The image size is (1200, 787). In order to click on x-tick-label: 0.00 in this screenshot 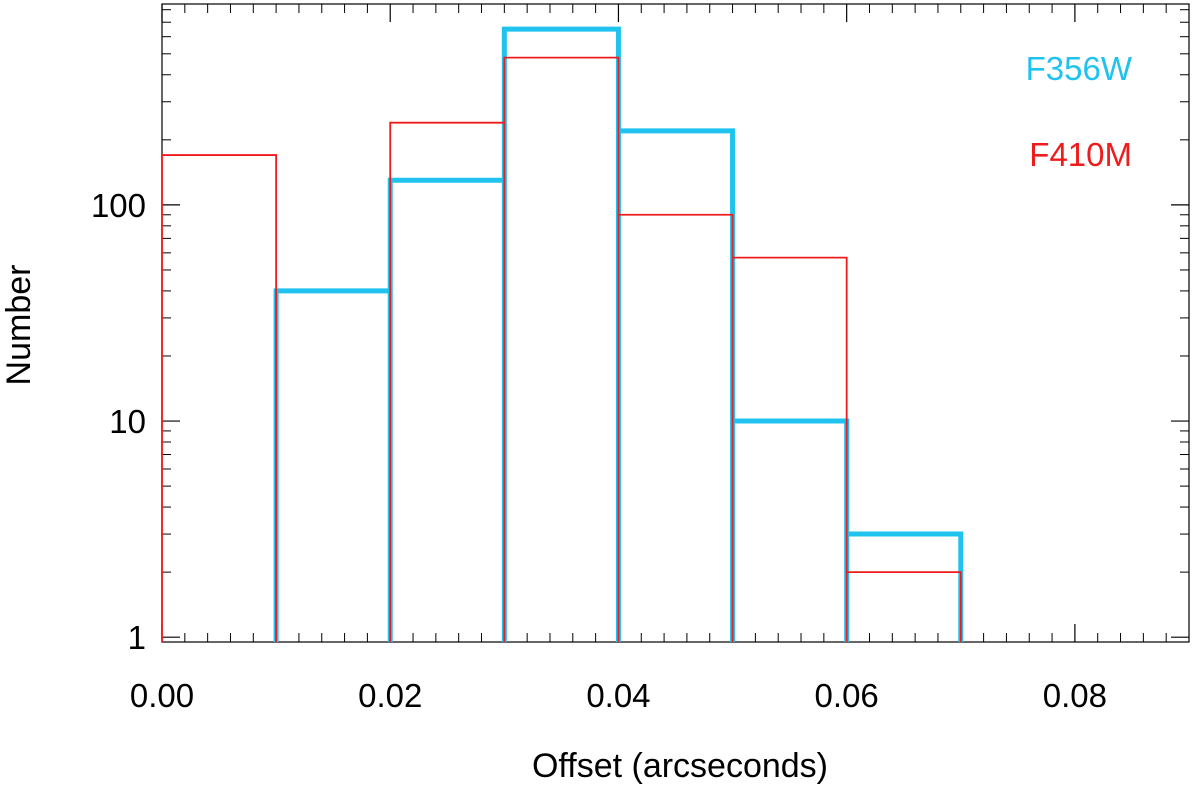, I will do `click(162, 695)`.